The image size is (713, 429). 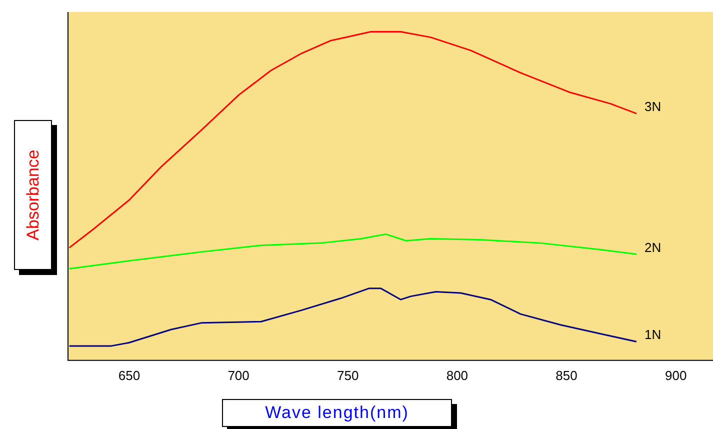 I want to click on x-tick-label: 800, so click(x=457, y=375).